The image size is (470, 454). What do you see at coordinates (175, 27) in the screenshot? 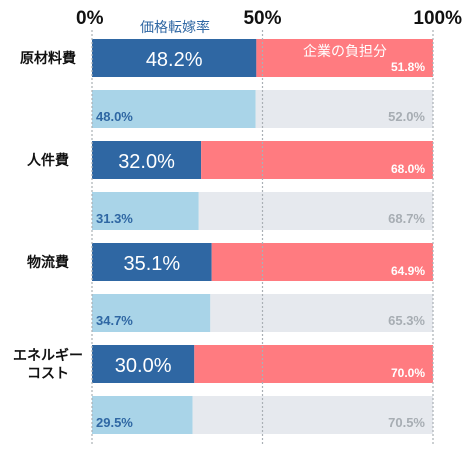
I see `series-label-pass-through: 価格転嫁率` at bounding box center [175, 27].